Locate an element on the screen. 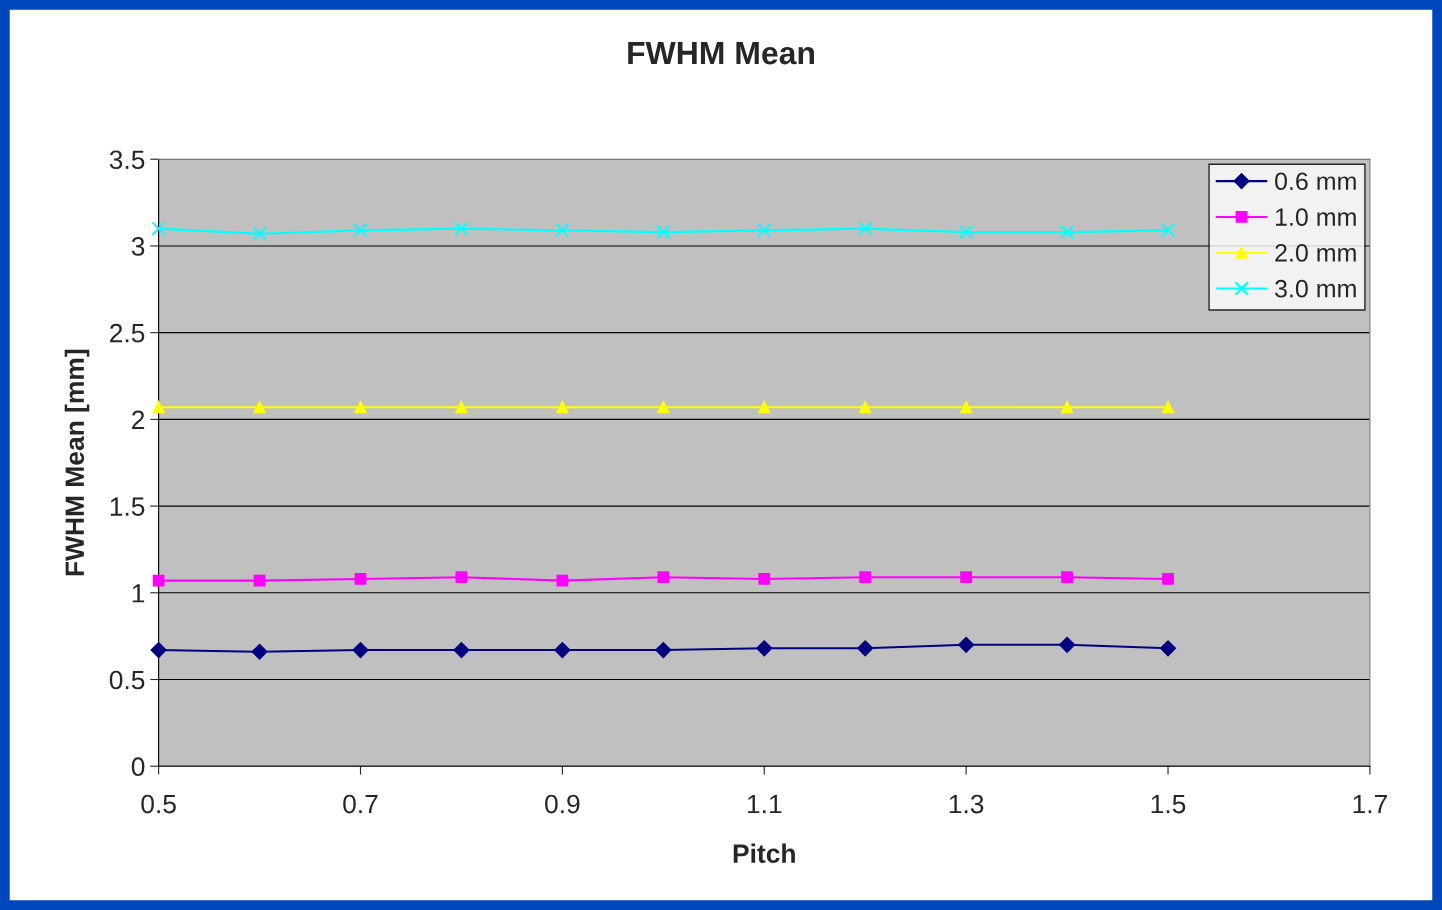  x-tick-label: 1.5 is located at coordinates (1168, 804).